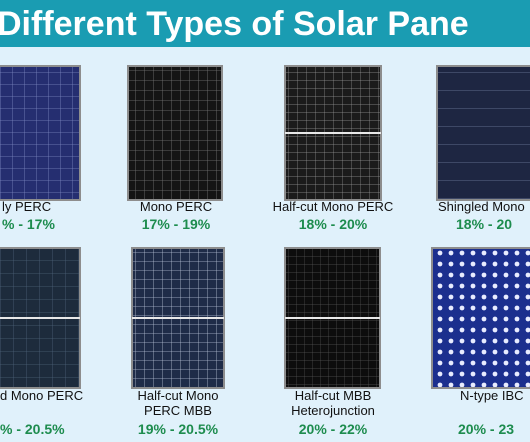  I want to click on panel-label: ly PERC, so click(26, 206).